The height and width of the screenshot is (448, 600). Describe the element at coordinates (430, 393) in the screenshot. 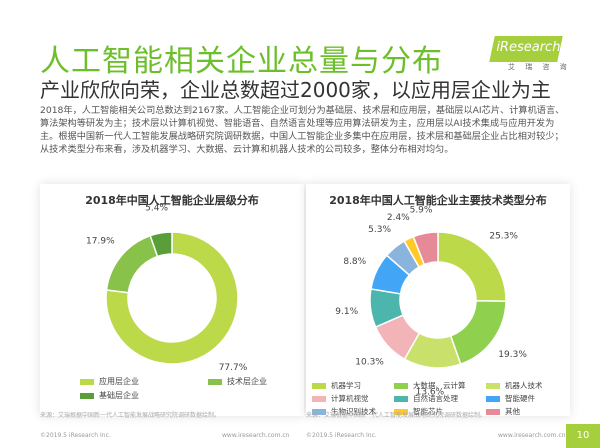

I see `data-label: 13.6%` at that location.